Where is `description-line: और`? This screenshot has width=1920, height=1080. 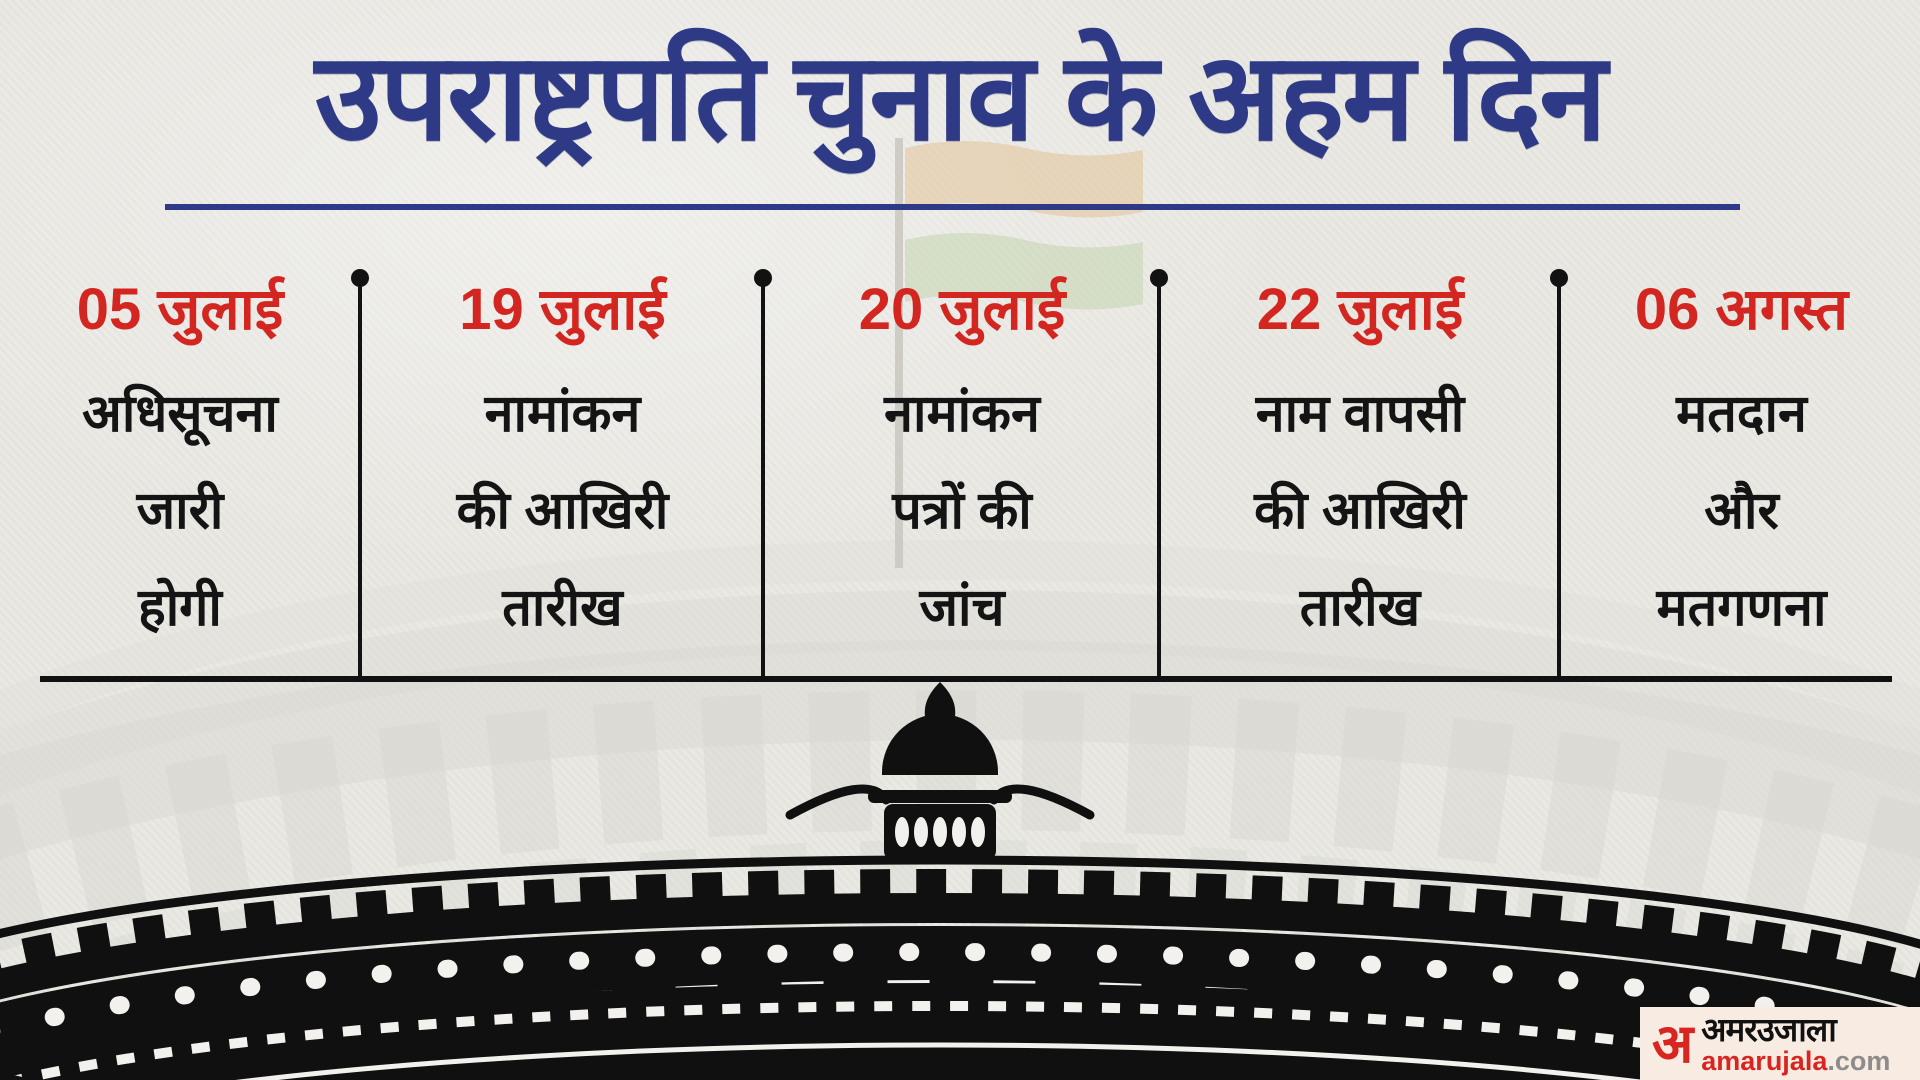 description-line: और is located at coordinates (1741, 511).